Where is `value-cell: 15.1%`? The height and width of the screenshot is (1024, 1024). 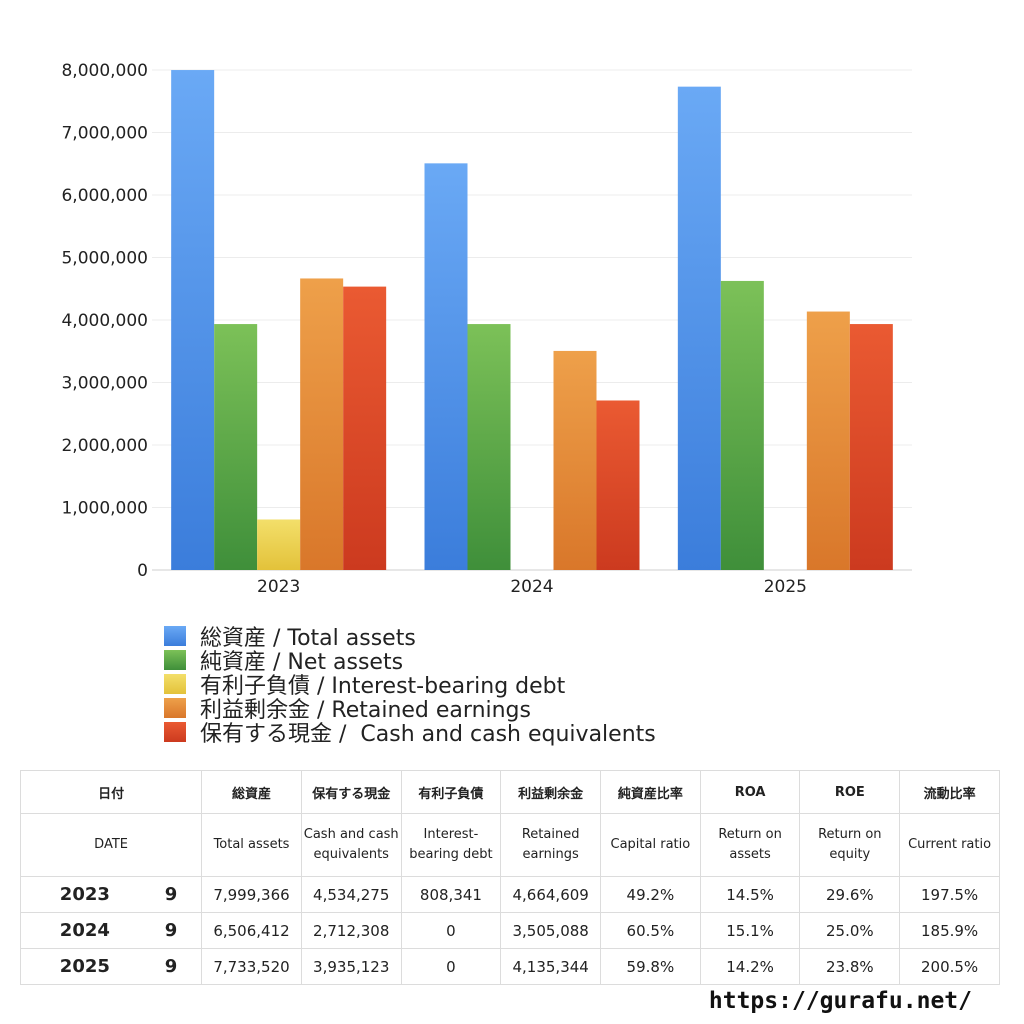
value-cell: 15.1% is located at coordinates (750, 930).